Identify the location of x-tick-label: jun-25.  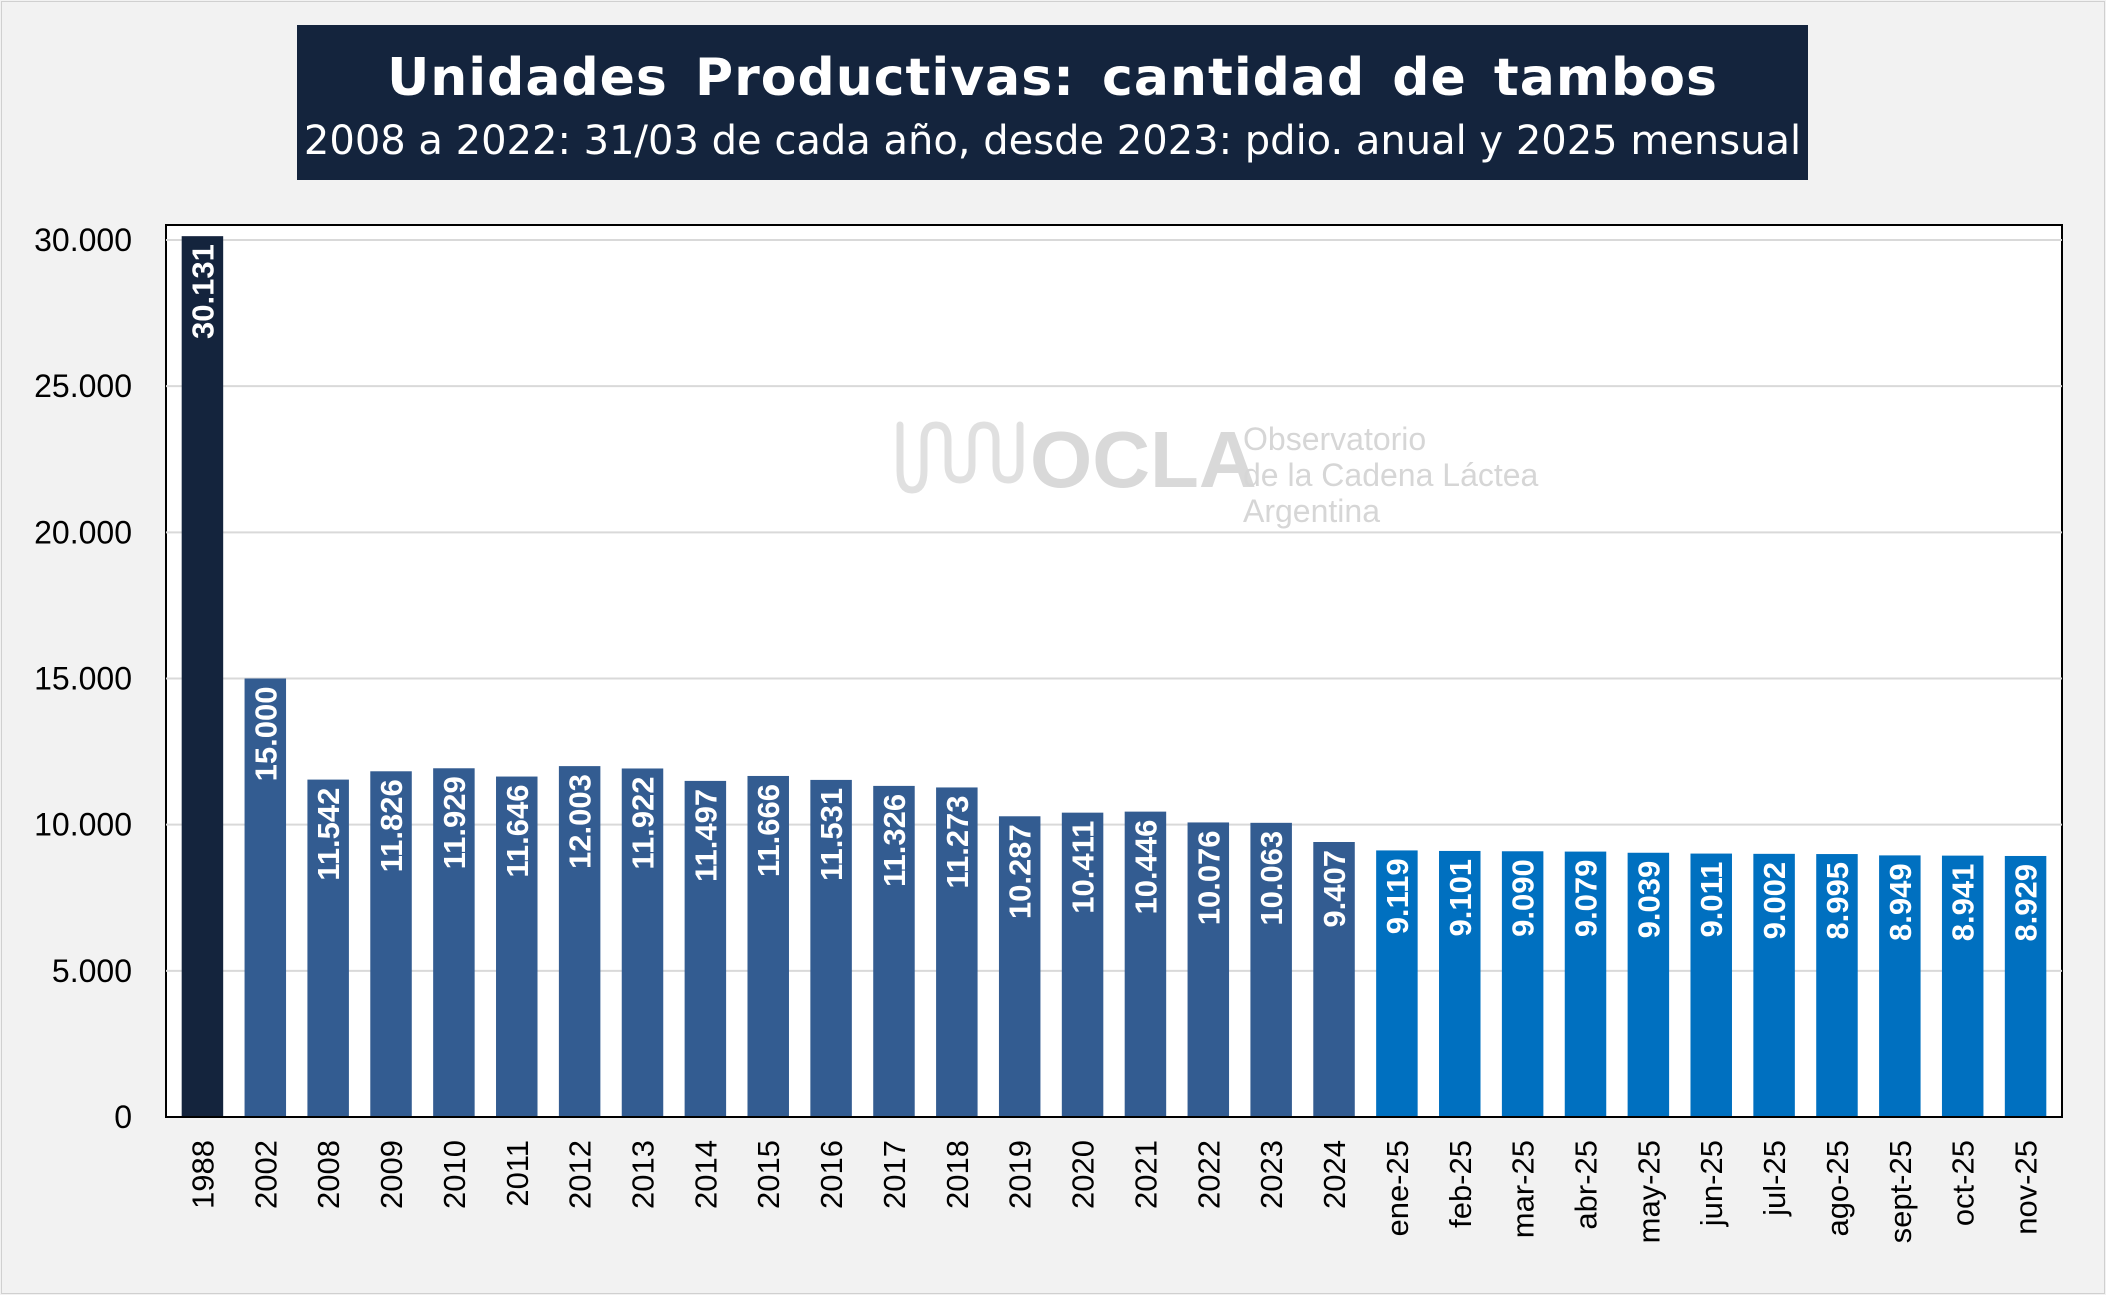
(1711, 1183).